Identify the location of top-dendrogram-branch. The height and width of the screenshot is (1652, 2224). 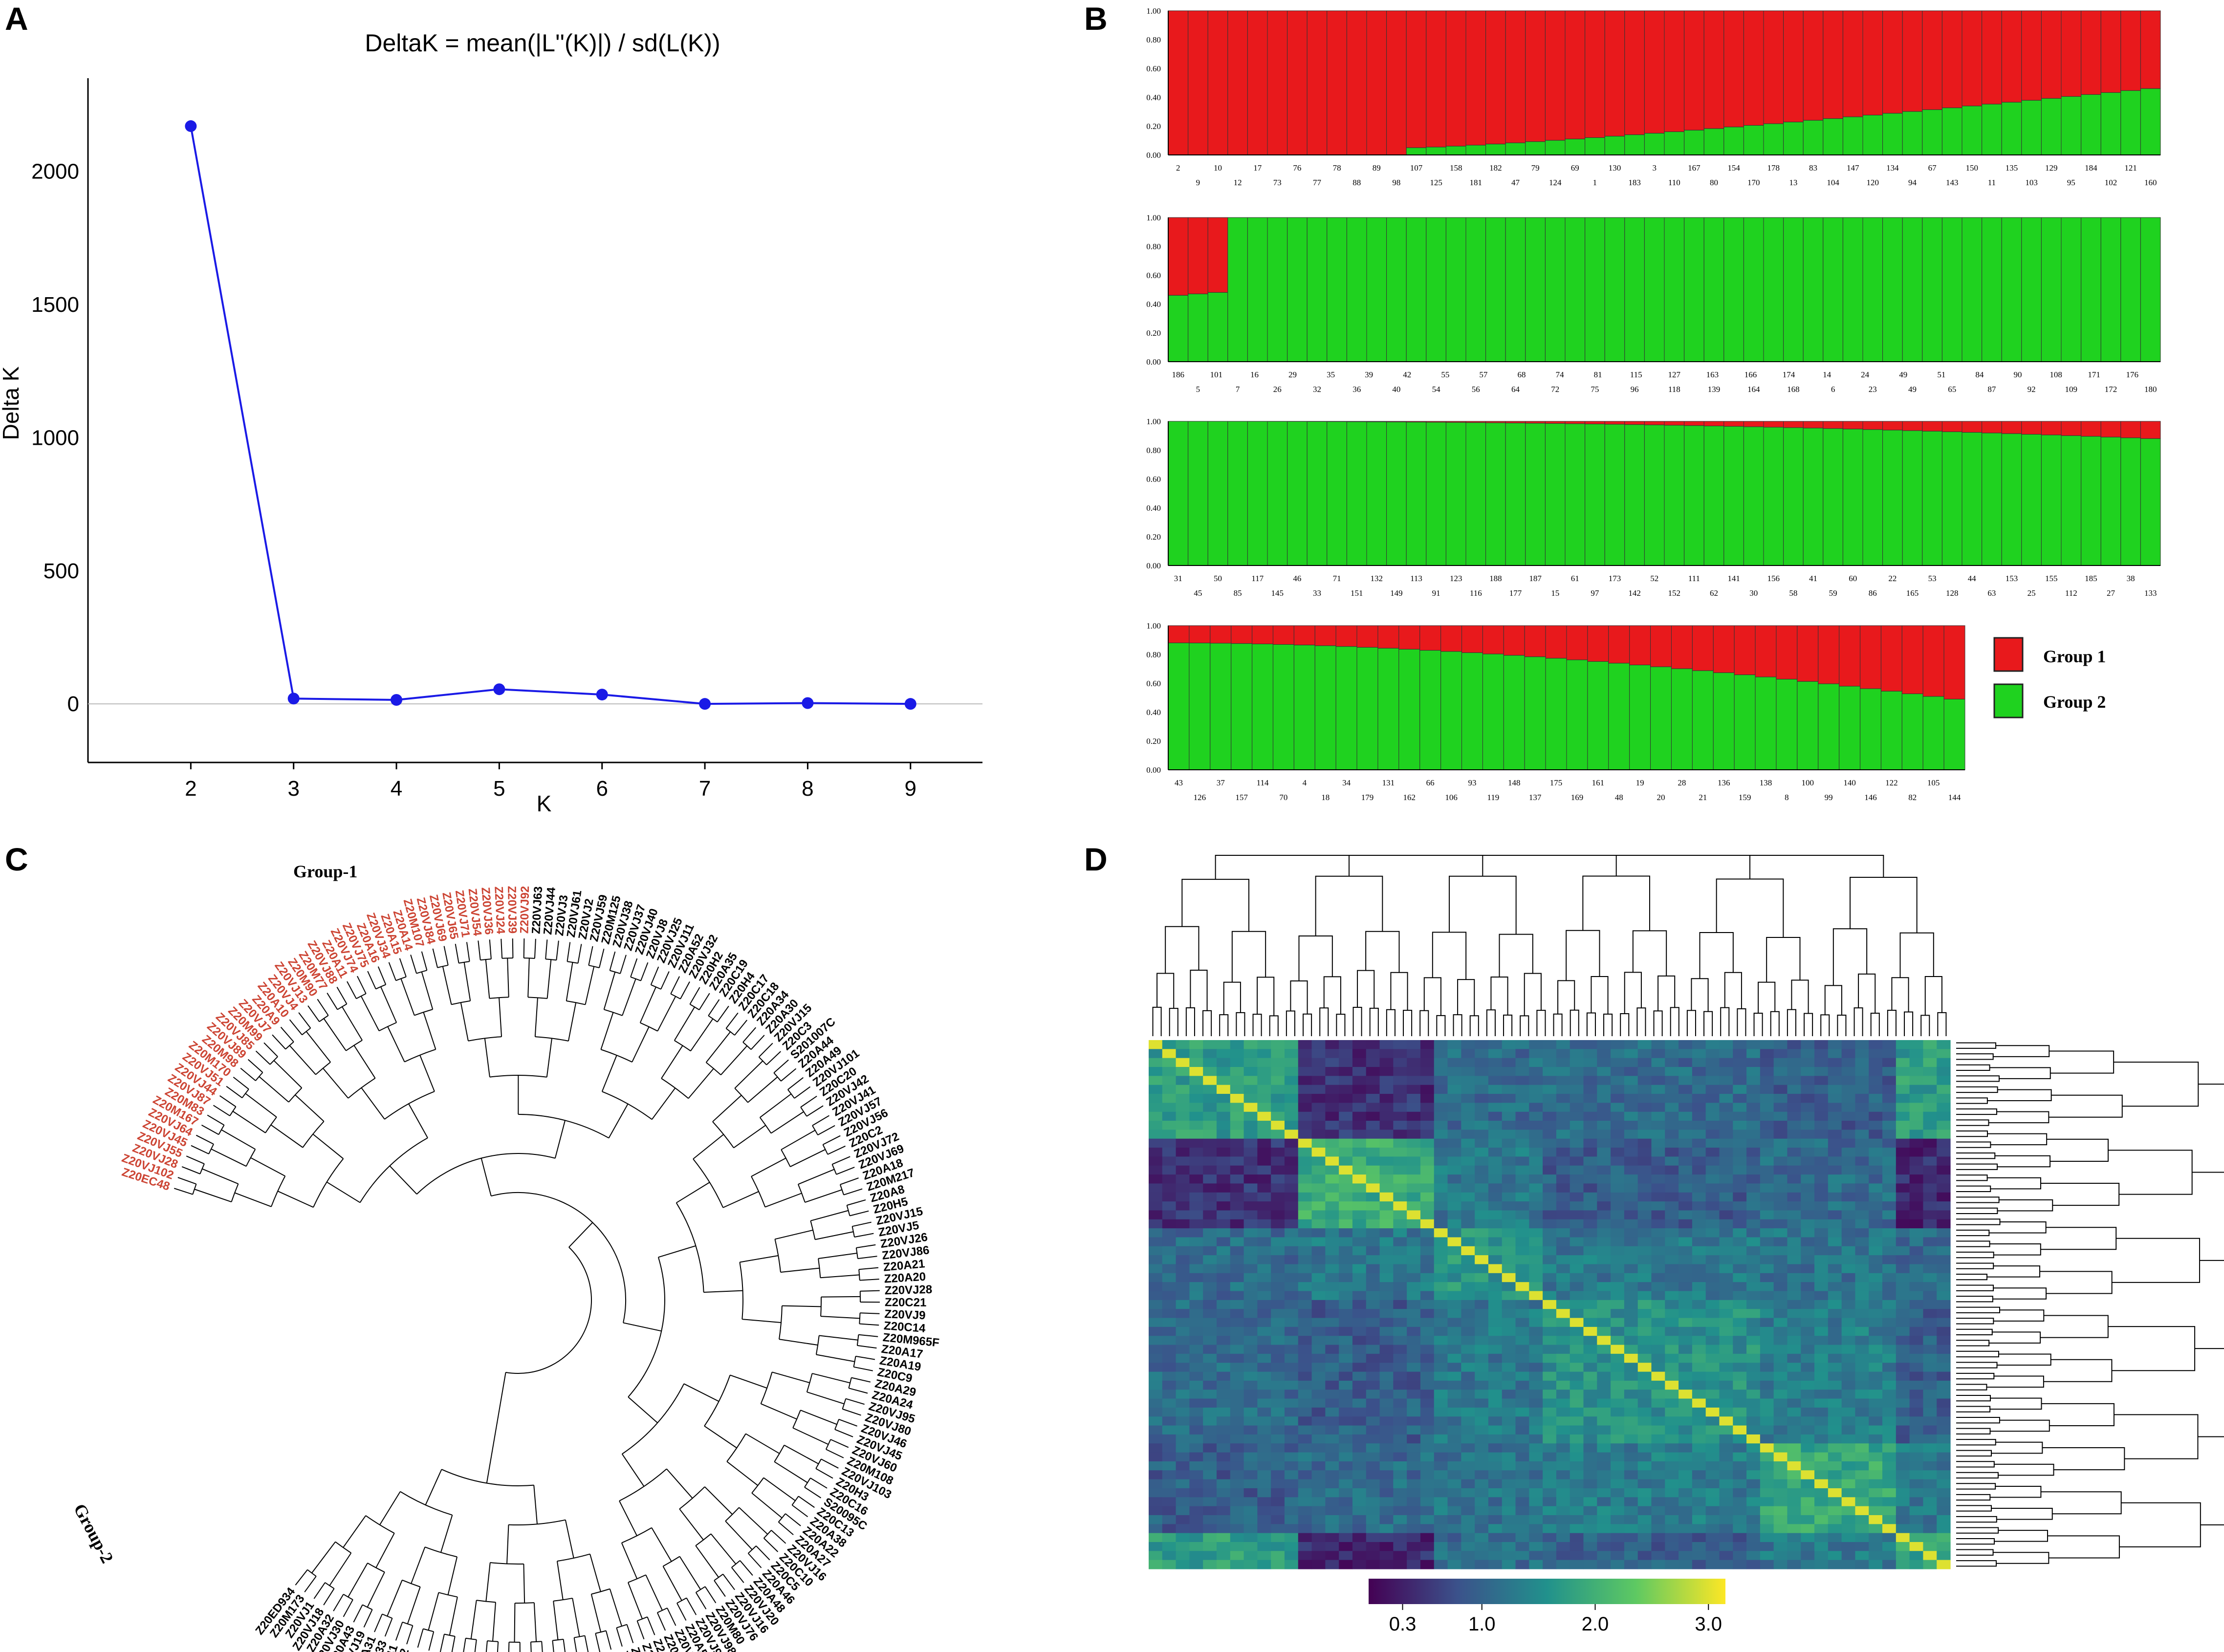
(1783, 959).